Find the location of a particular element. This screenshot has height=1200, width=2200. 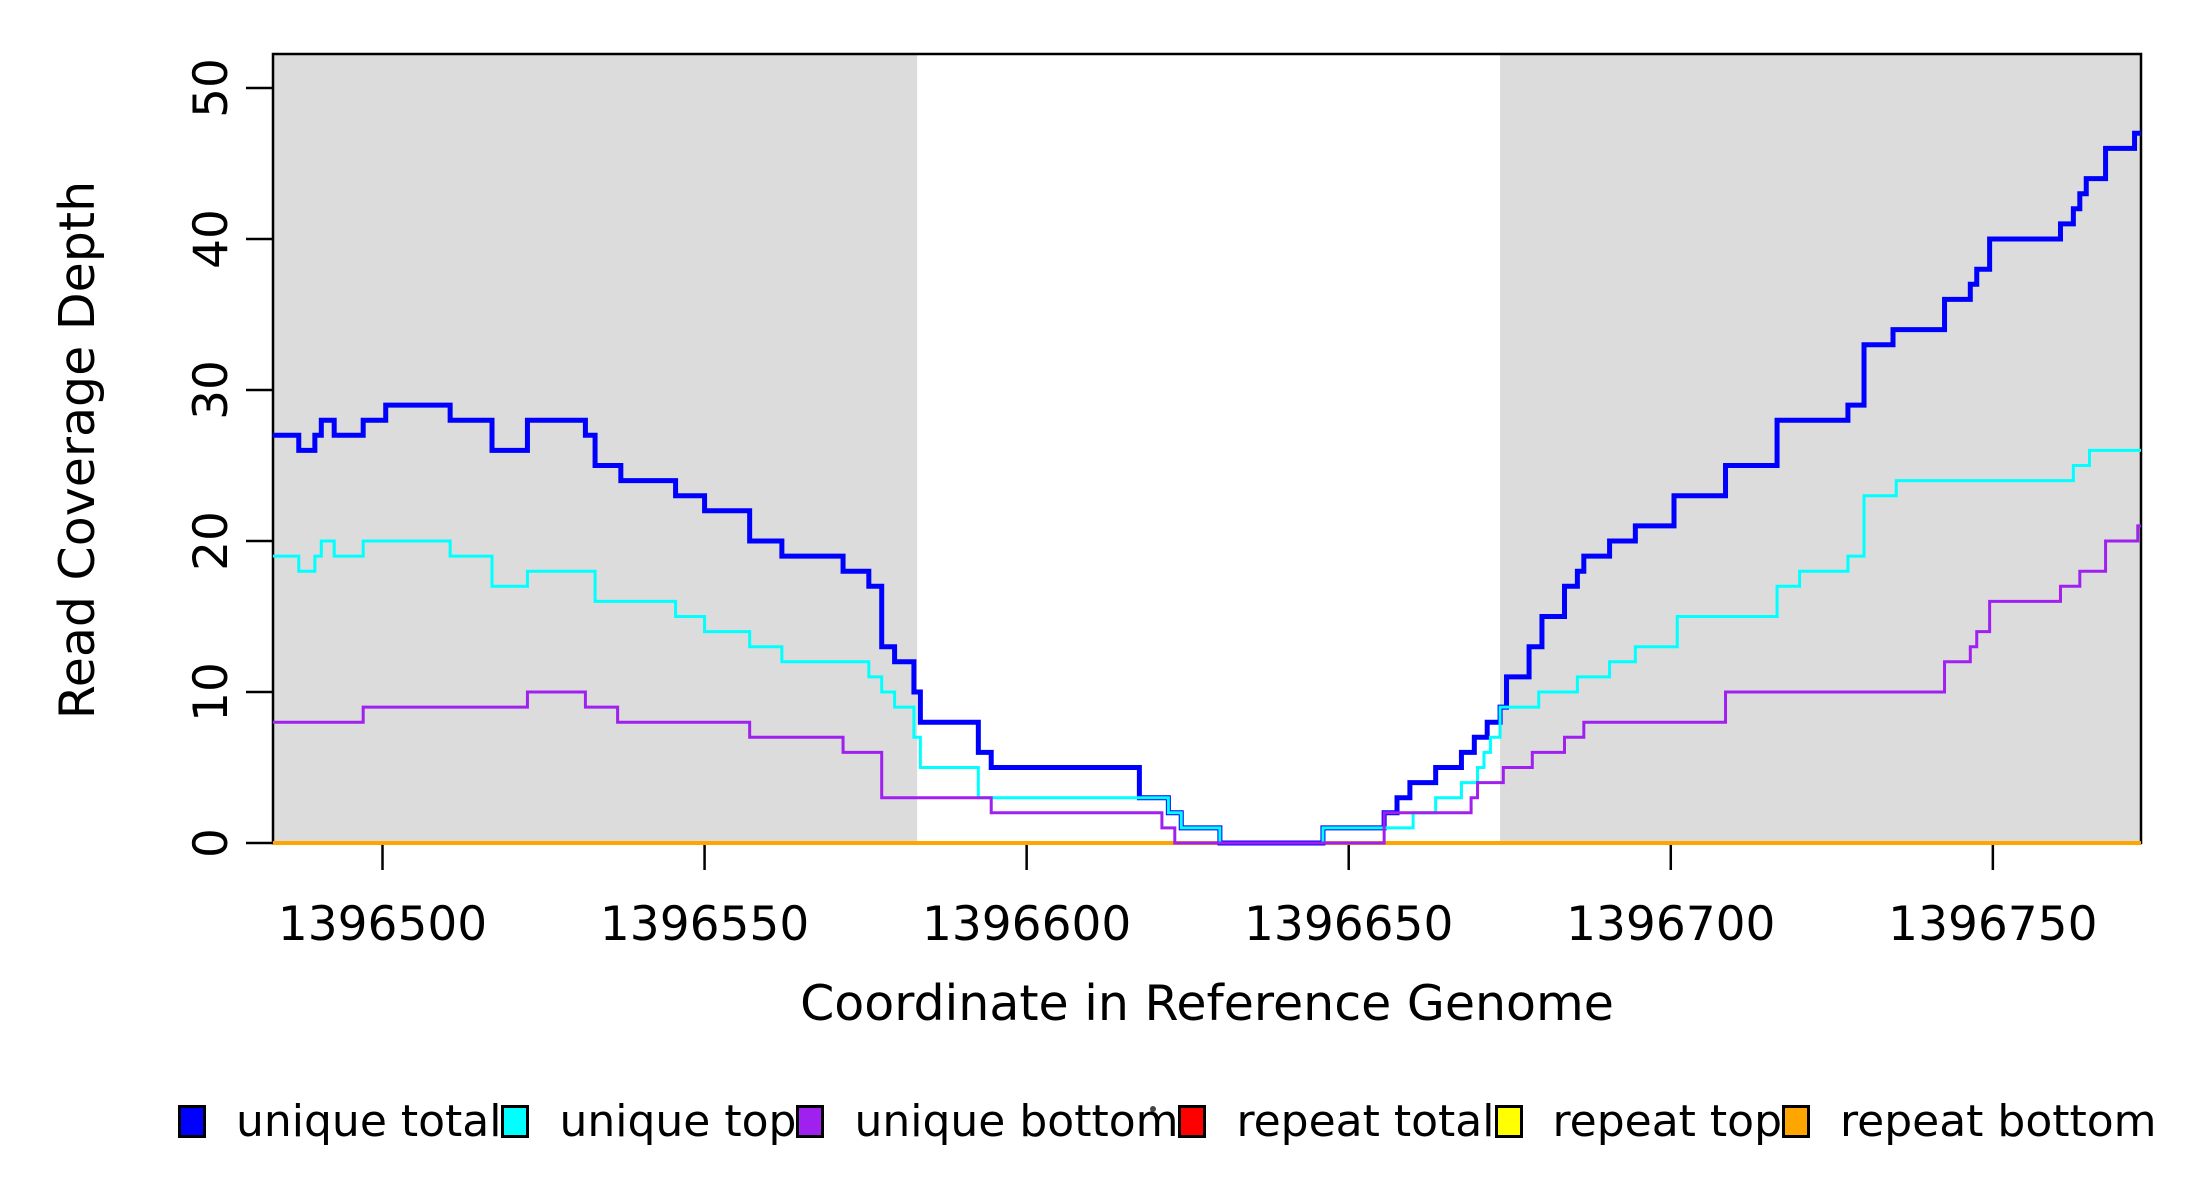

legend-item-unique-bottom: unique bottom is located at coordinates (987, 1121).